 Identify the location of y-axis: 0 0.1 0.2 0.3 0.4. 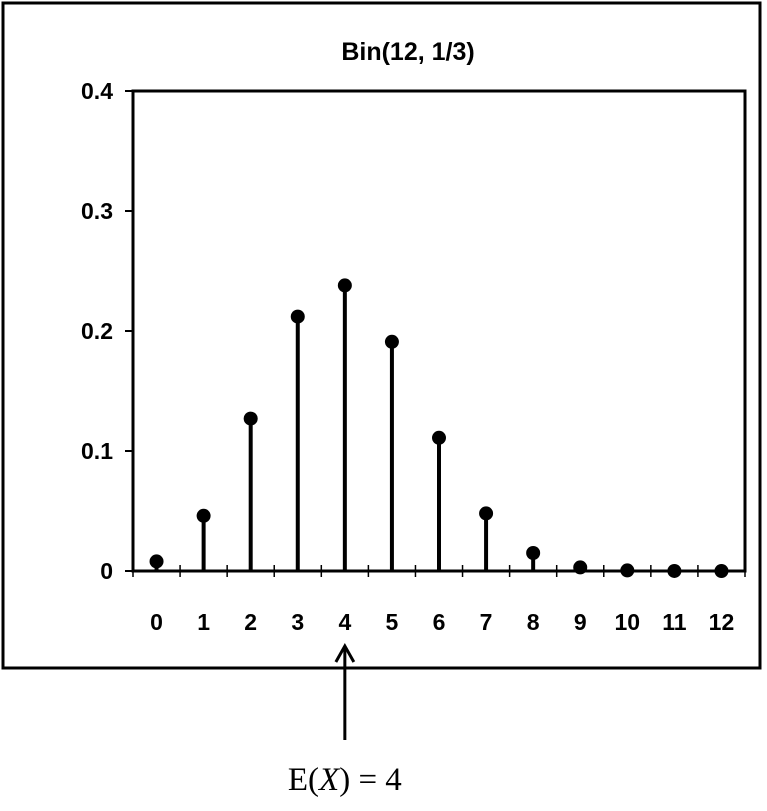
(107, 331).